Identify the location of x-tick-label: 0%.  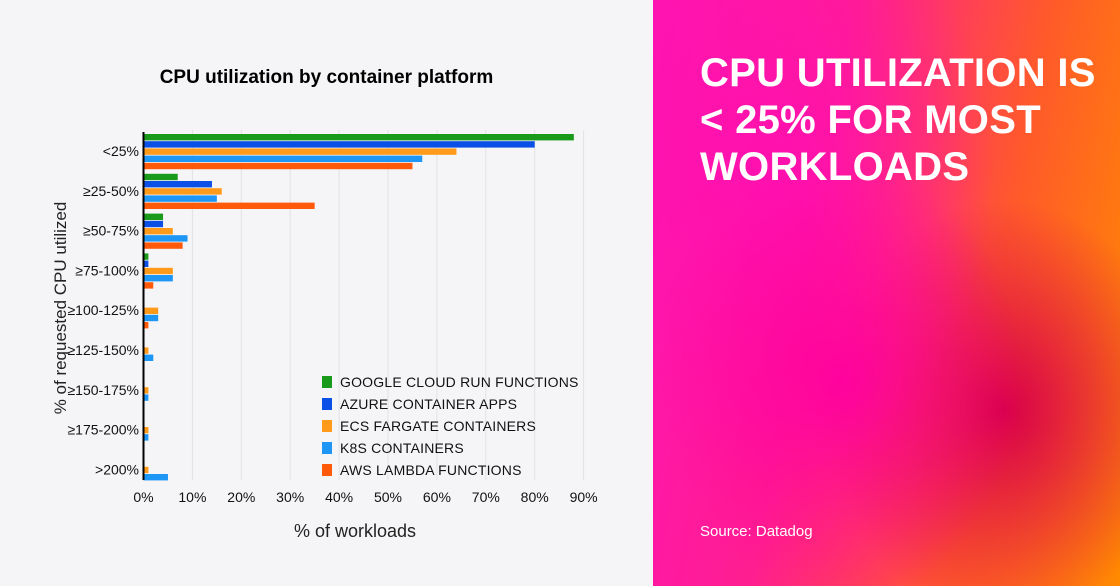
(143, 497).